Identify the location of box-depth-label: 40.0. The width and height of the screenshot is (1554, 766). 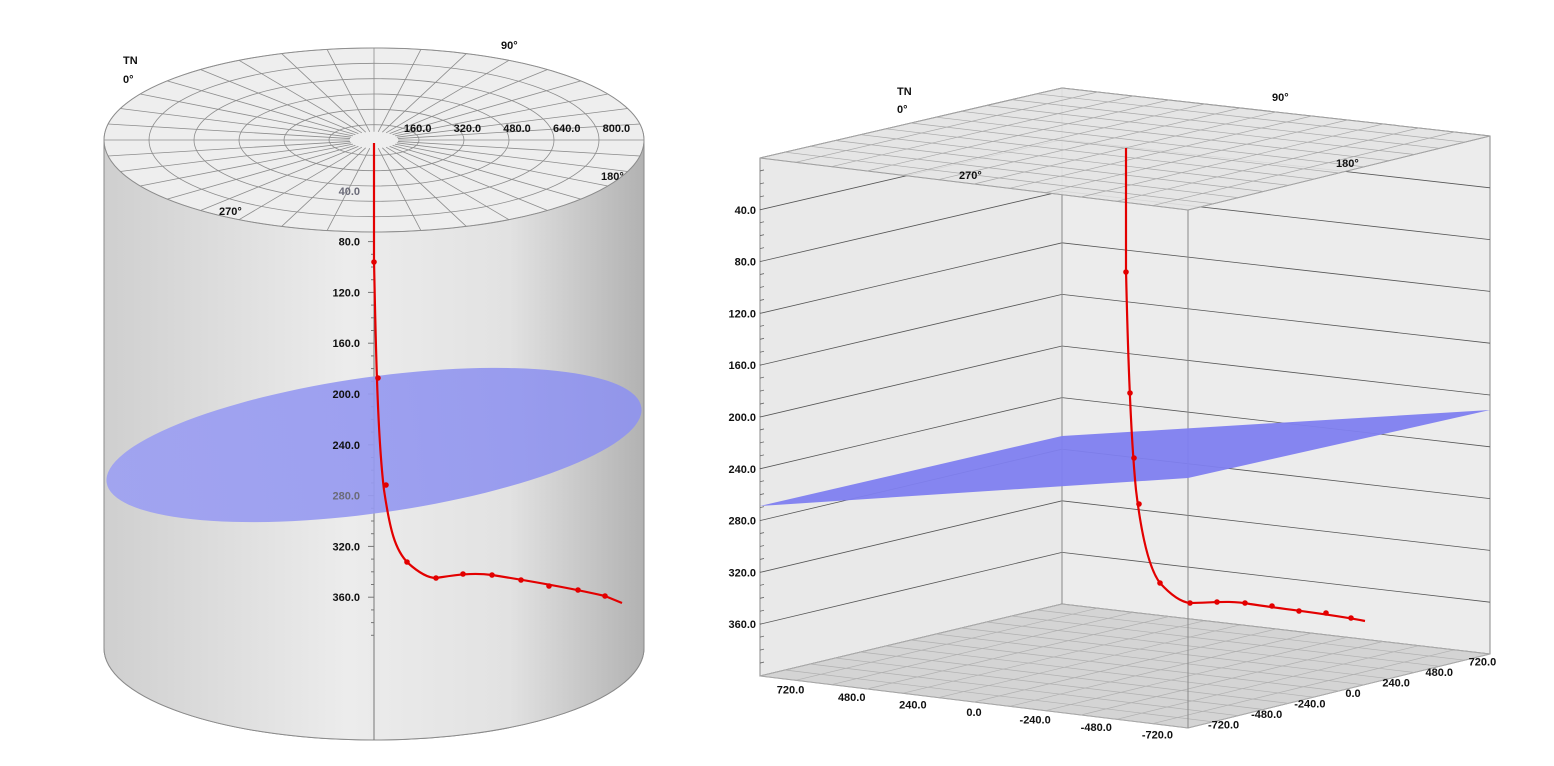
(745, 211).